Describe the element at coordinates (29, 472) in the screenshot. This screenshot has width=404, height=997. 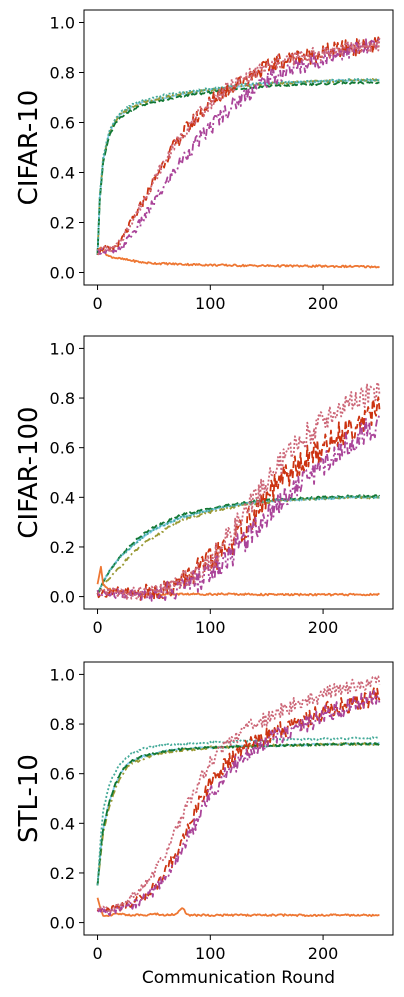
I see `y-axis-label: CIFAR-100` at that location.